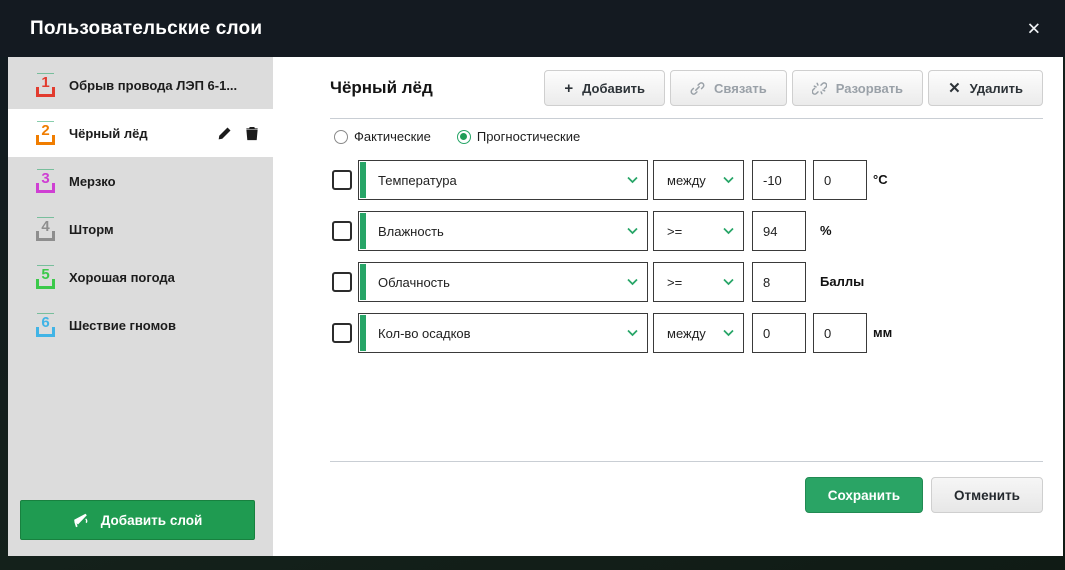 This screenshot has width=1065, height=570. Describe the element at coordinates (122, 325) in the screenshot. I see `sidebar-item-label: Шествие гномов` at that location.